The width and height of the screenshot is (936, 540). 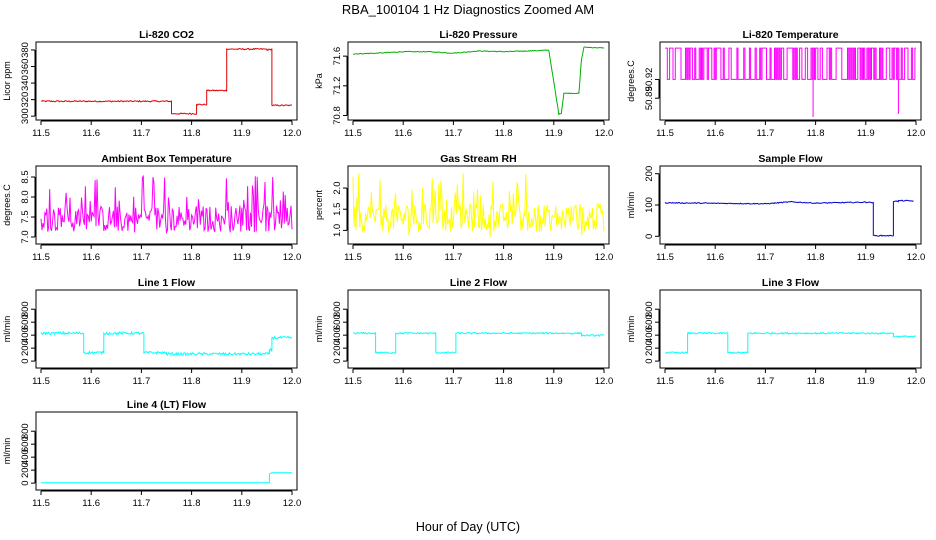 What do you see at coordinates (649, 98) in the screenshot?
I see `y-tick-label: 50.89` at bounding box center [649, 98].